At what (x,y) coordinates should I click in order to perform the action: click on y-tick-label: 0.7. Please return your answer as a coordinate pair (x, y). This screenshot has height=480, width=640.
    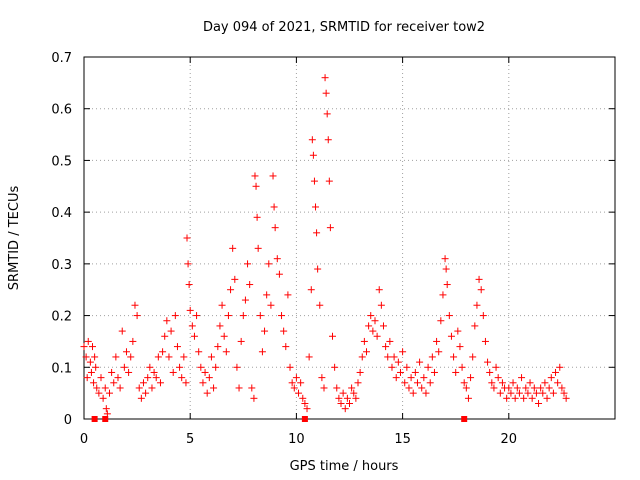
    Looking at the image, I should click on (61, 58).